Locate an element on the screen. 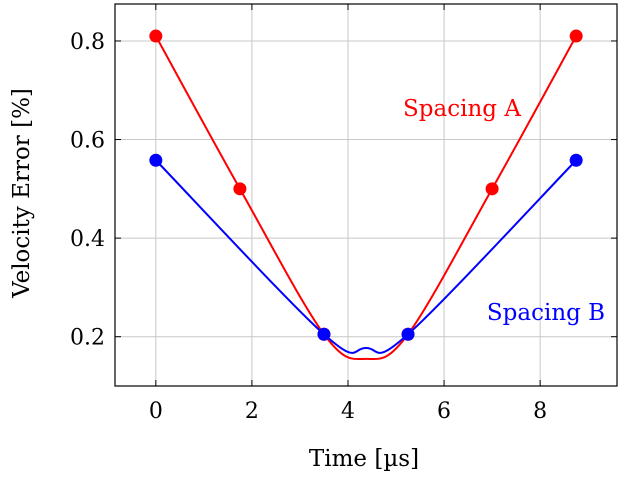 The width and height of the screenshot is (626, 479). x-tick-label: 8 is located at coordinates (540, 411).